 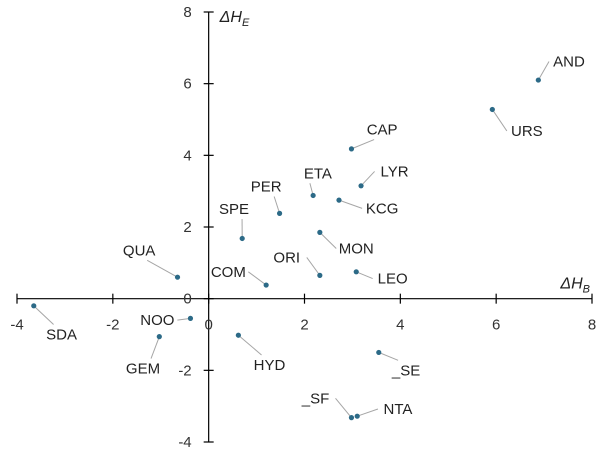 What do you see at coordinates (569, 61) in the screenshot?
I see `point-label-and: AND` at bounding box center [569, 61].